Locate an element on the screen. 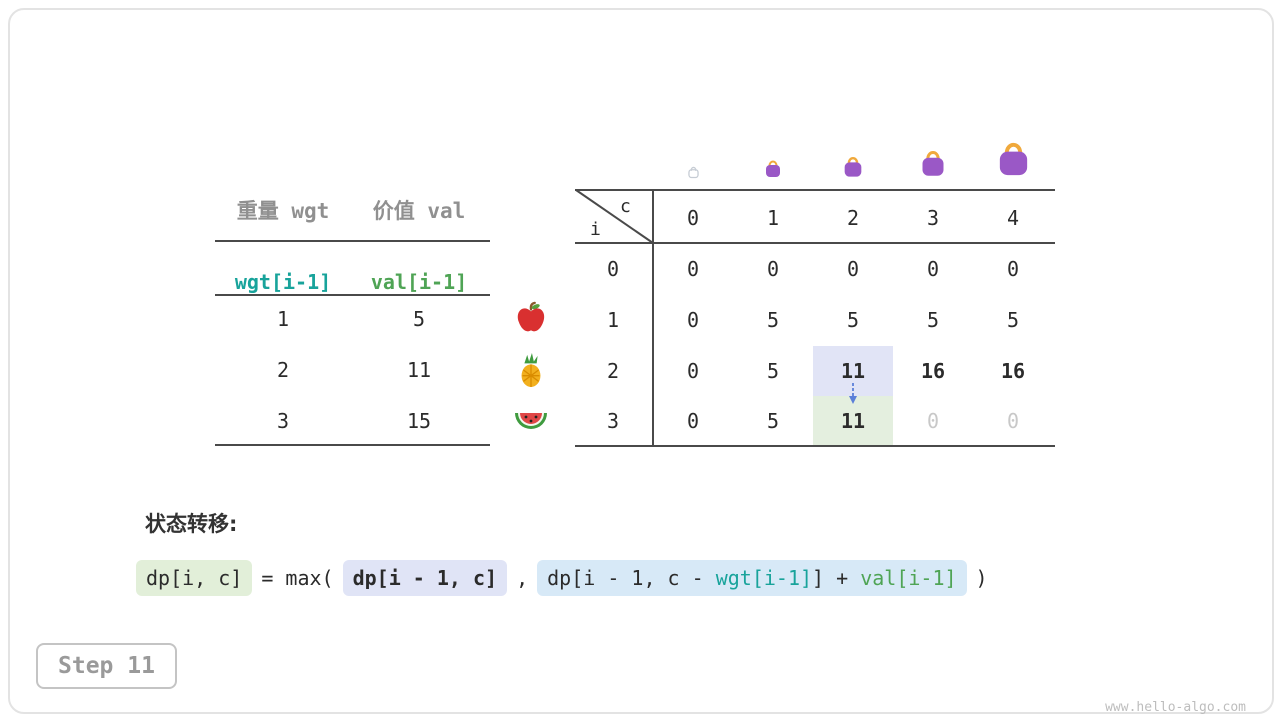 The image size is (1280, 720). items-var-wgt: wgt[i-1] is located at coordinates (283, 282).